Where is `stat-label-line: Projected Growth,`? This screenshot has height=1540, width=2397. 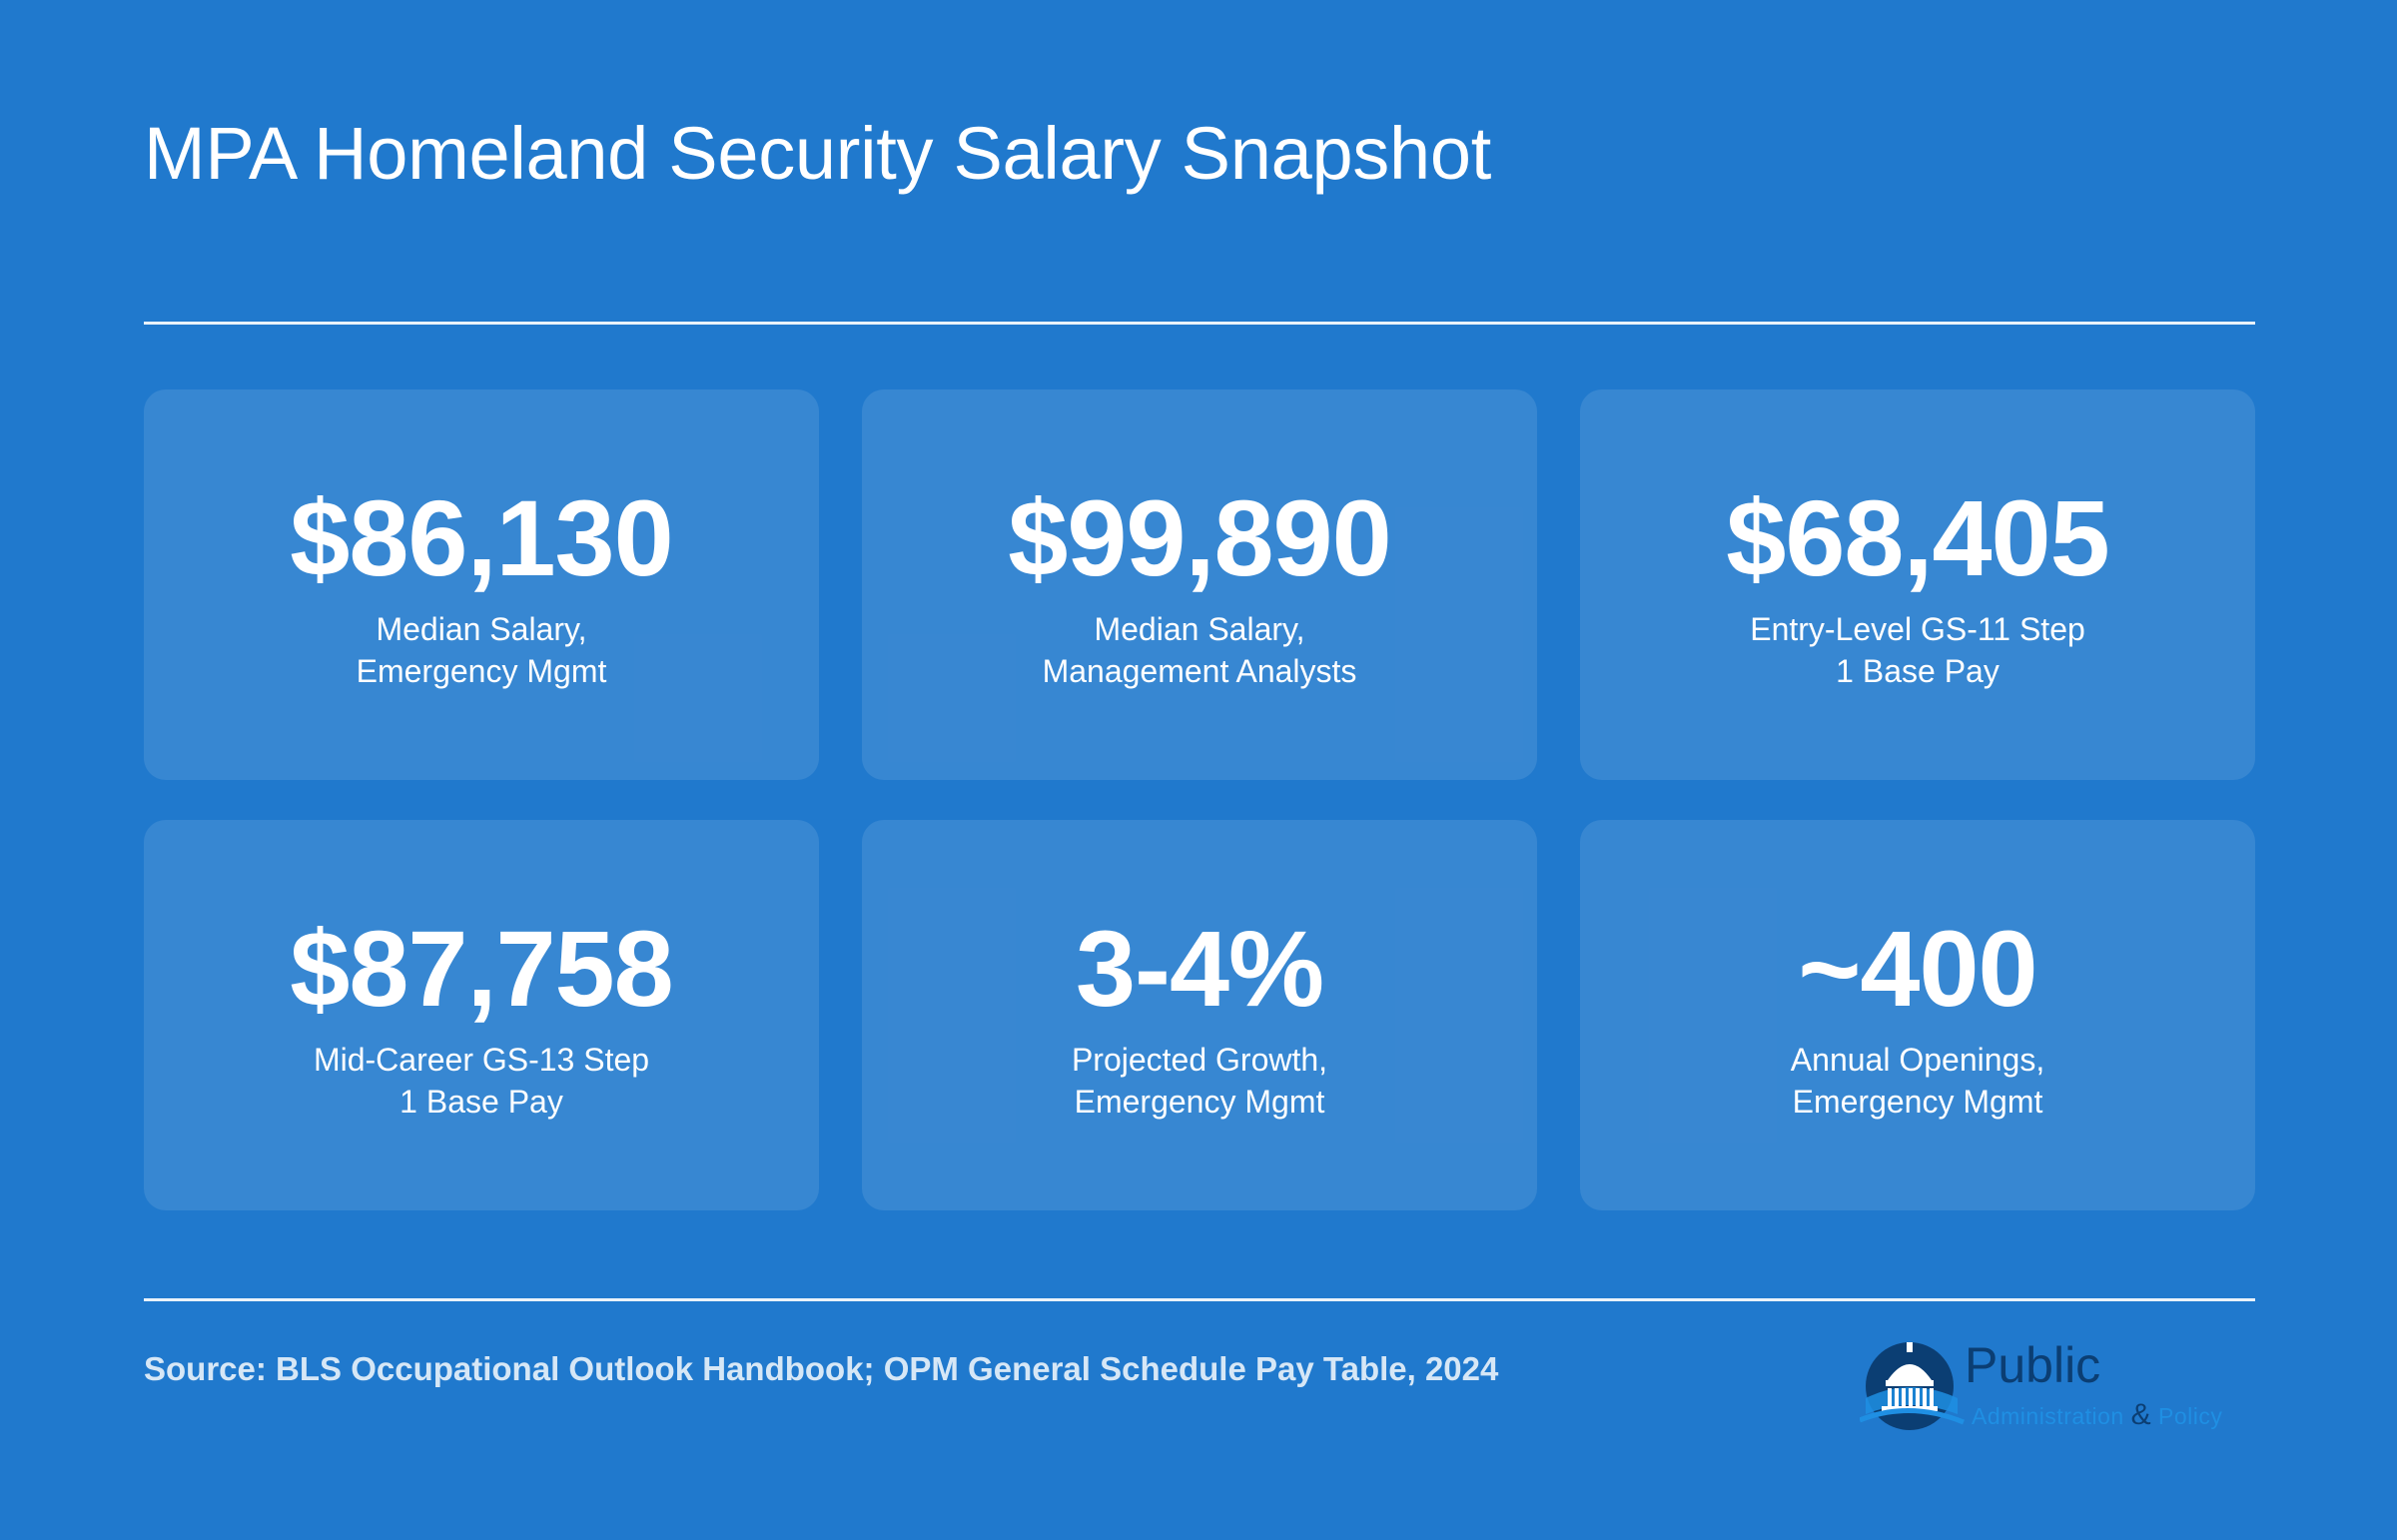 stat-label-line: Projected Growth, is located at coordinates (1199, 1059).